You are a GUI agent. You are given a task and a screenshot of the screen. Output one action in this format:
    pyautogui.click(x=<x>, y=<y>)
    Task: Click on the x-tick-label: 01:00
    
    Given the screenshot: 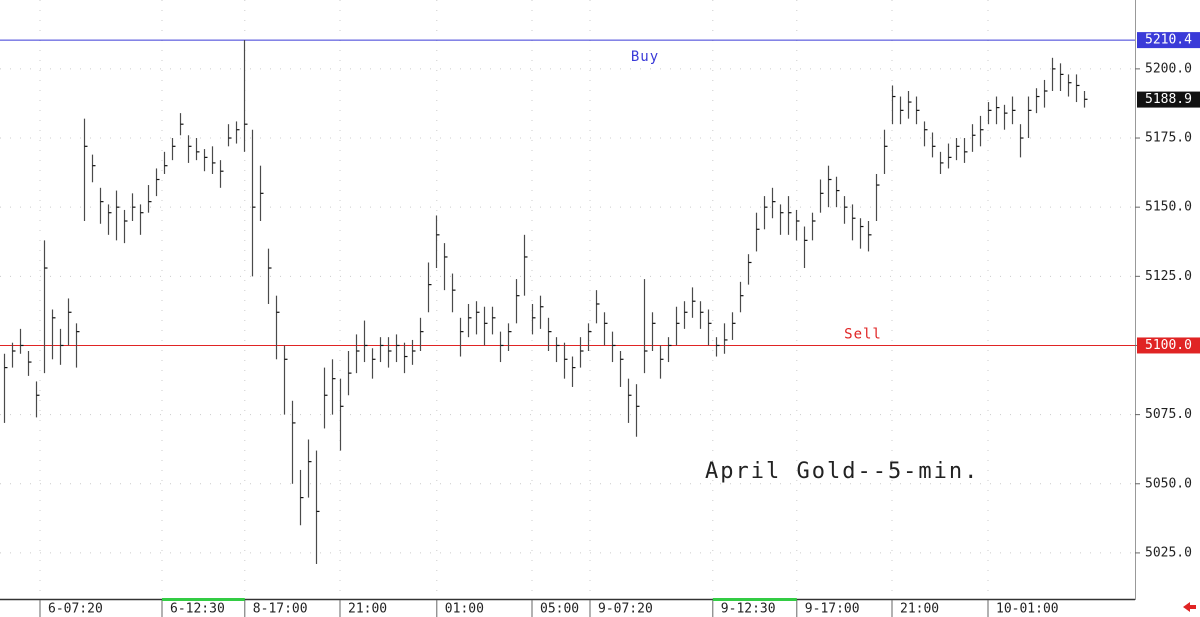 What is the action you would take?
    pyautogui.click(x=464, y=609)
    